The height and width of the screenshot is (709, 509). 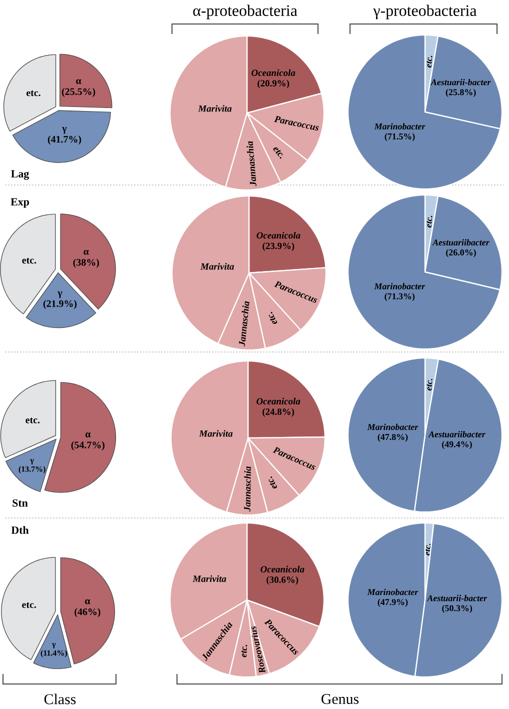 I want to click on data-label: (71.5%), so click(x=399, y=137).